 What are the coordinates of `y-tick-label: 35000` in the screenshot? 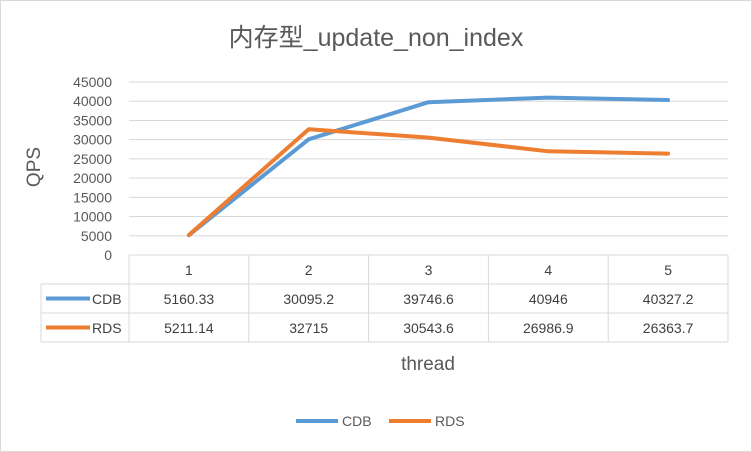 It's located at (92, 120).